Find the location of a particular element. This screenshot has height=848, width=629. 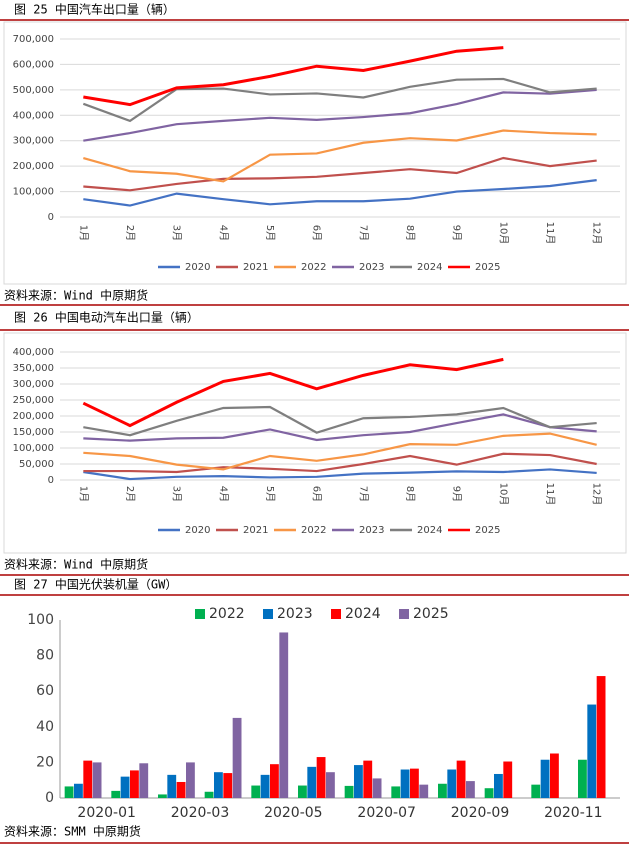

y-tick-label: 600,000 is located at coordinates (33, 64).